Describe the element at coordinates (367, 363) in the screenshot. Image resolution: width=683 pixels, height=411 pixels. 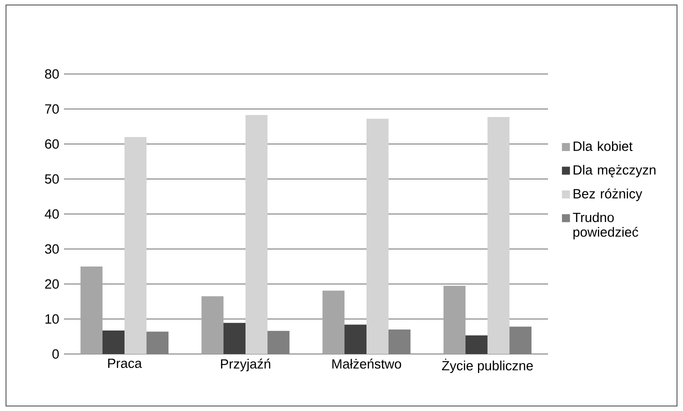
I see `x-tick-label: Małżeństwo` at that location.